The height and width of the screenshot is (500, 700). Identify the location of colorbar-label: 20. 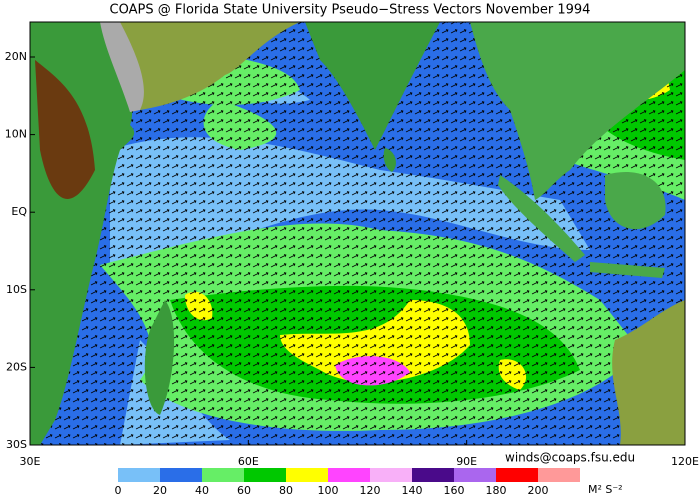
(160, 490).